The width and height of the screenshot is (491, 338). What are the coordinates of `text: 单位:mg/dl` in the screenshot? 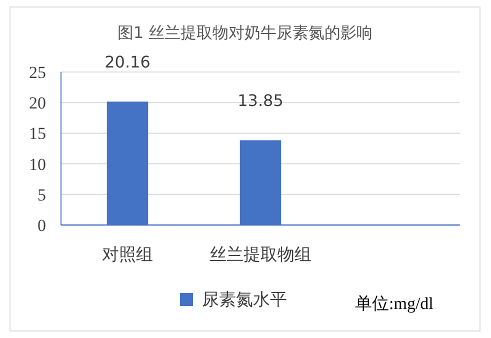 It's located at (394, 303).